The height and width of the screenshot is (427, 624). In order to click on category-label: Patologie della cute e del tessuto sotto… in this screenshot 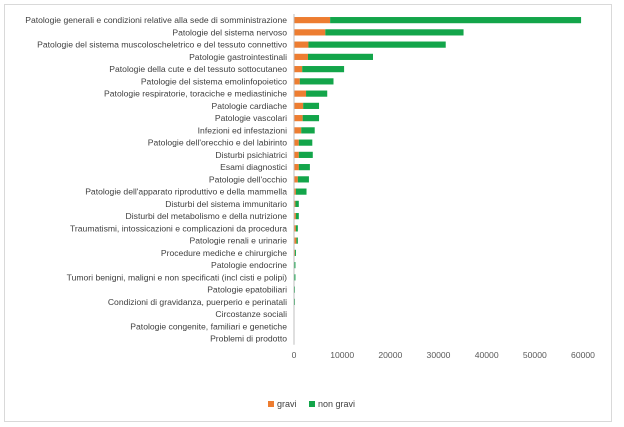, I will do `click(198, 69)`.